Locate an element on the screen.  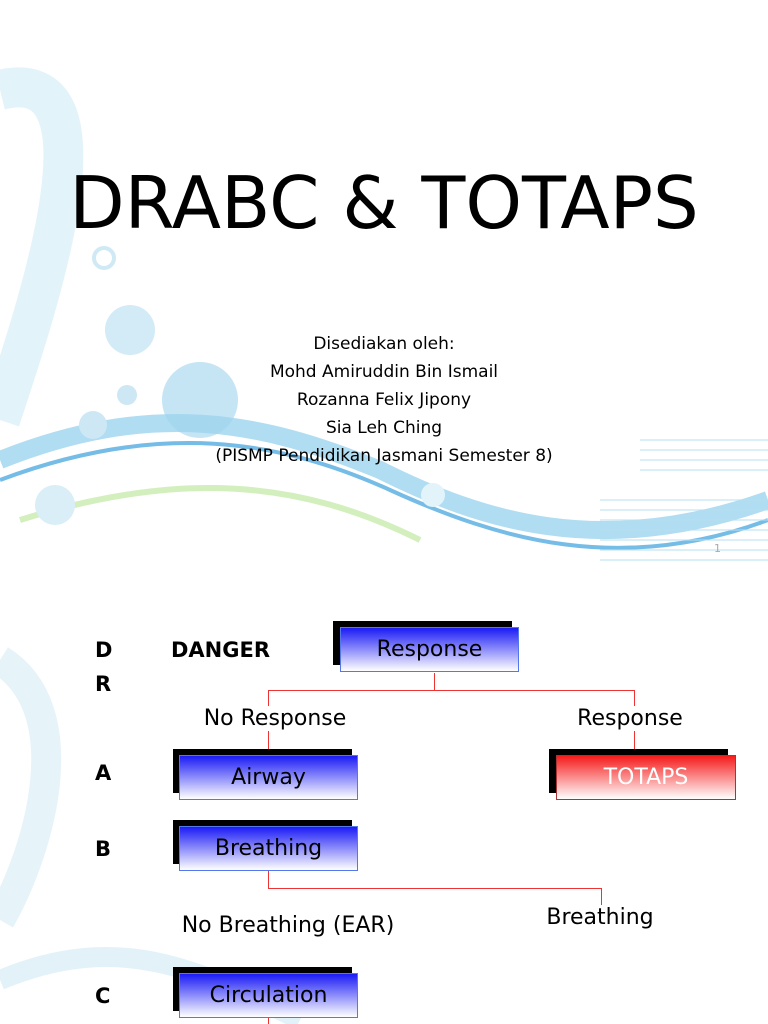
slide-title: DRABC & TOTAPS is located at coordinates (384, 203).